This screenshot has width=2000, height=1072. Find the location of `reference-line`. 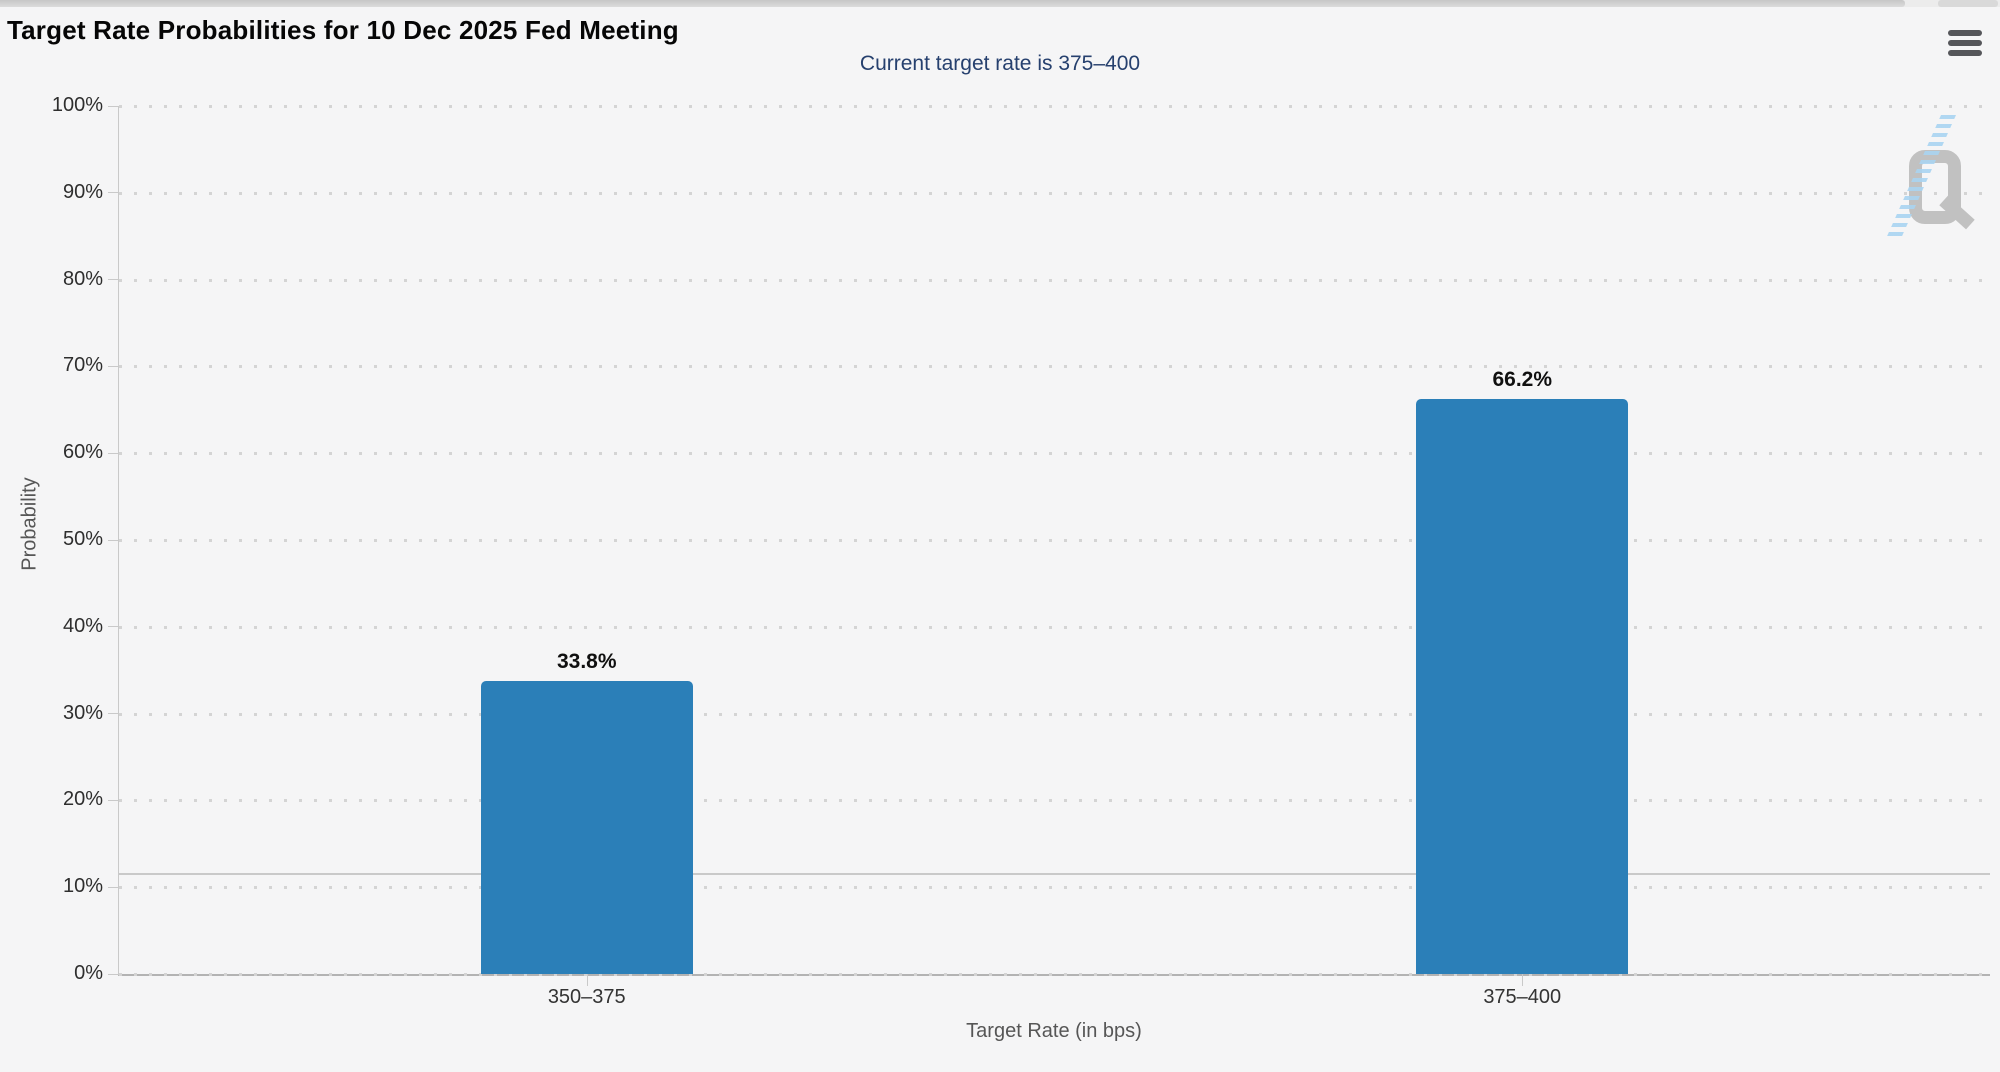

reference-line is located at coordinates (1054, 874).